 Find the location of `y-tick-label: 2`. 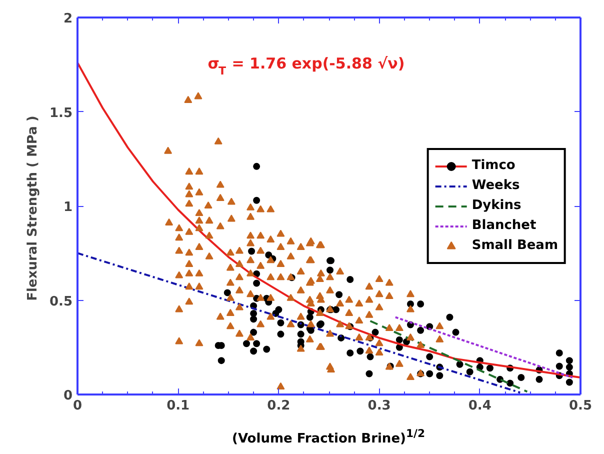

y-tick-label: 2 is located at coordinates (67, 19).